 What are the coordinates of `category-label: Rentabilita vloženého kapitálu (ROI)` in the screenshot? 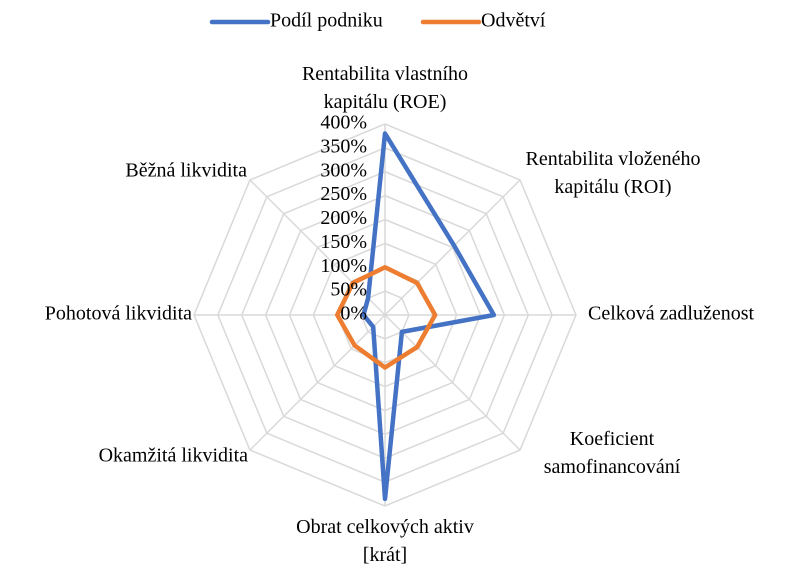 It's located at (613, 173).